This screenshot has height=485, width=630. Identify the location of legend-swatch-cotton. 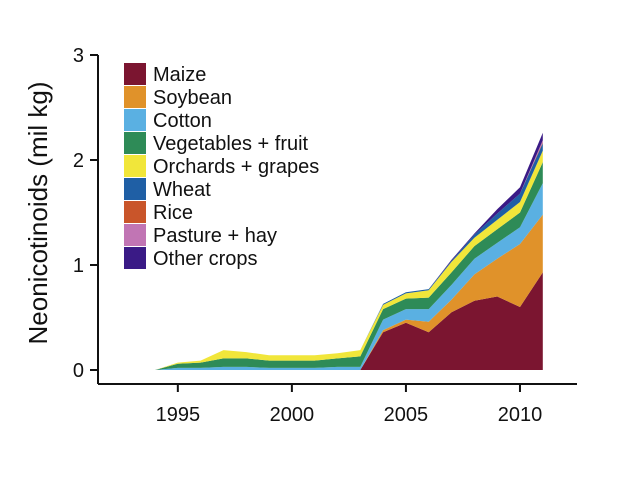
(135, 120).